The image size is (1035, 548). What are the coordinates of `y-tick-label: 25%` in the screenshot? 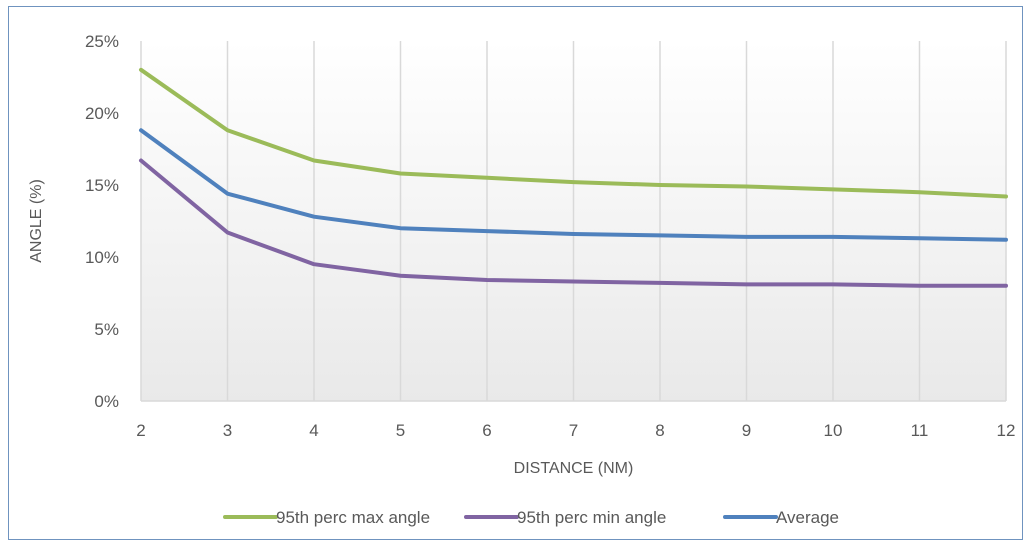 It's located at (102, 41).